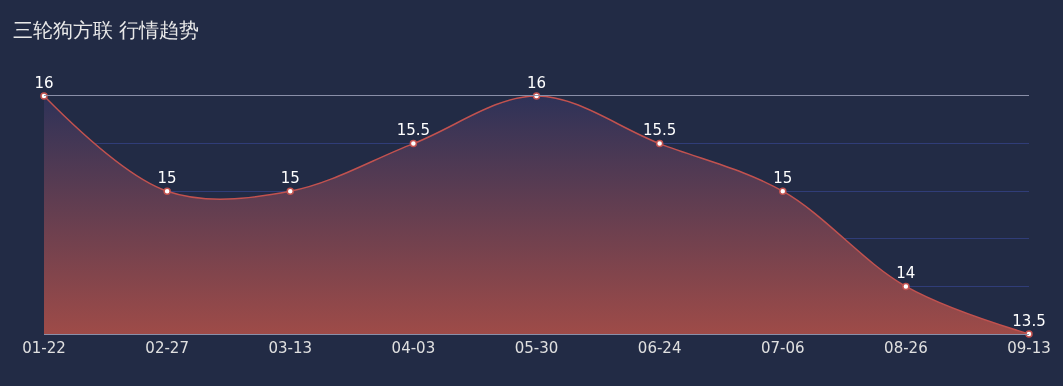  What do you see at coordinates (106, 30) in the screenshot?
I see `chart-title: 三轮狗方联 行情趋势` at bounding box center [106, 30].